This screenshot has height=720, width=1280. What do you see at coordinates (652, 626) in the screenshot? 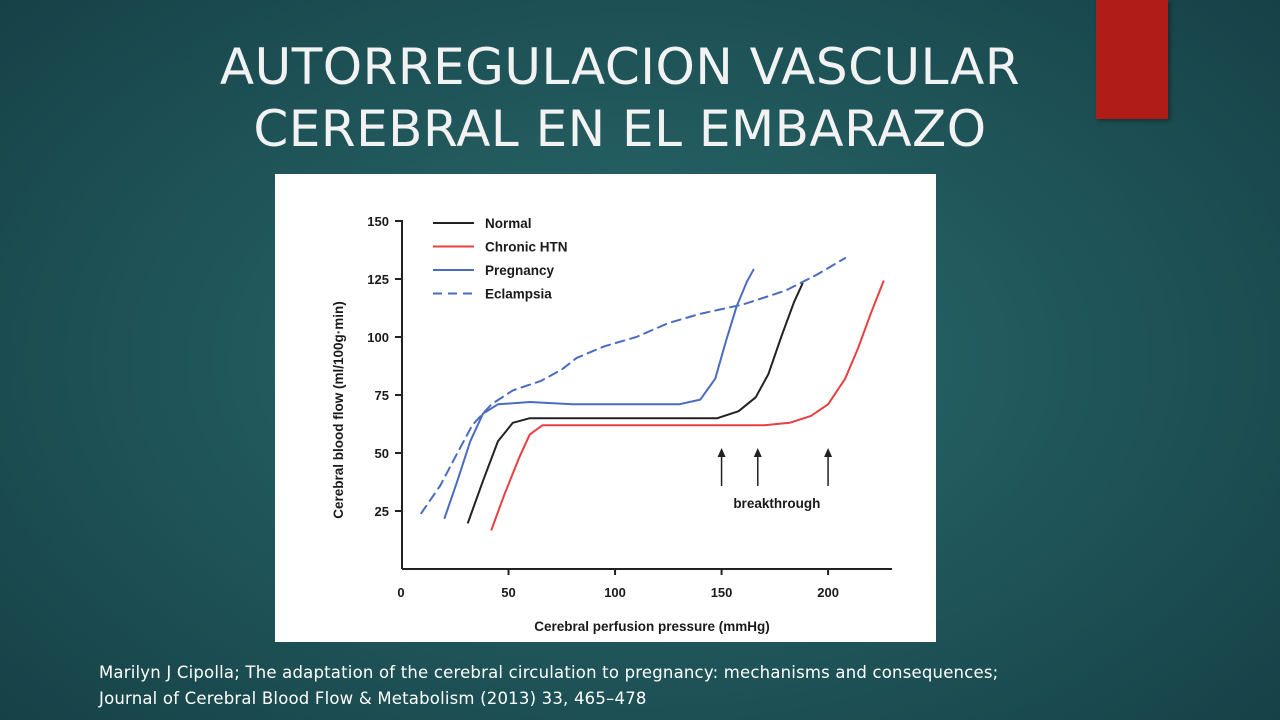
I see `x-axis-label: Cerebral perfusion pressure (mmHg)` at bounding box center [652, 626].